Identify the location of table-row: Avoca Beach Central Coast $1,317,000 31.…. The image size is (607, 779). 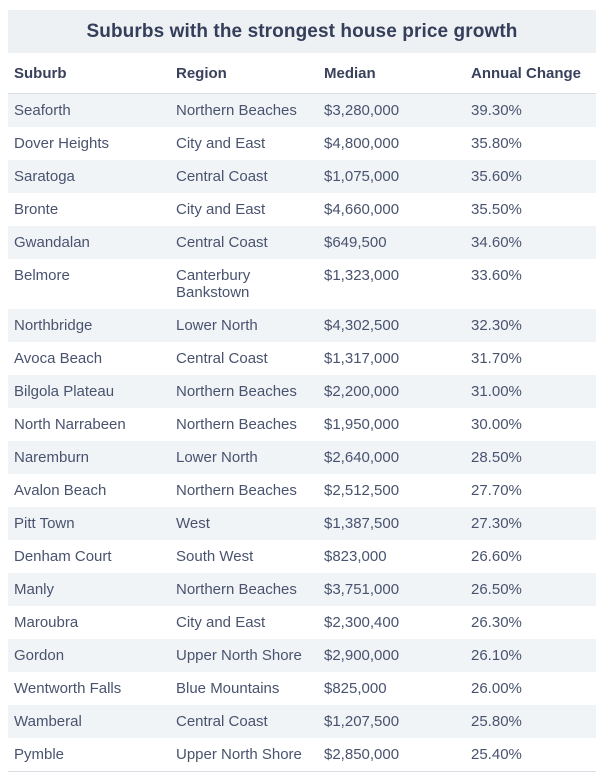
(302, 358).